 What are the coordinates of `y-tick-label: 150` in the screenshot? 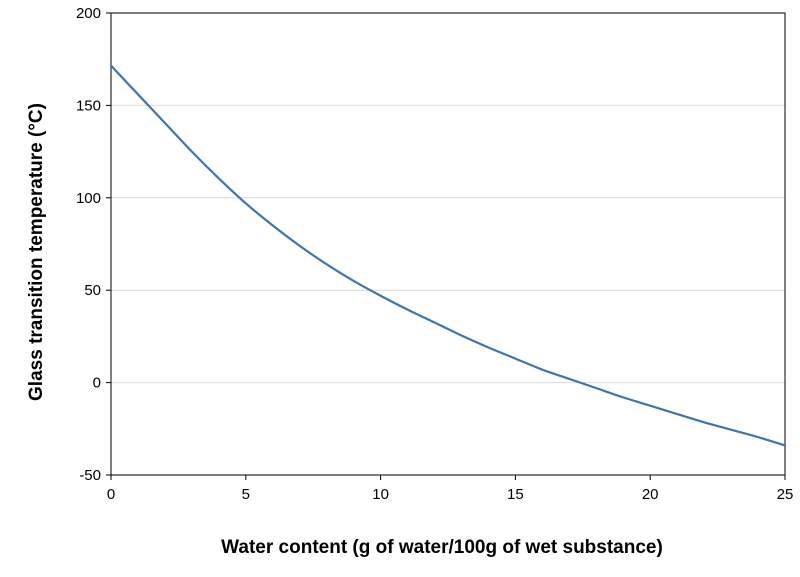 It's located at (88, 105).